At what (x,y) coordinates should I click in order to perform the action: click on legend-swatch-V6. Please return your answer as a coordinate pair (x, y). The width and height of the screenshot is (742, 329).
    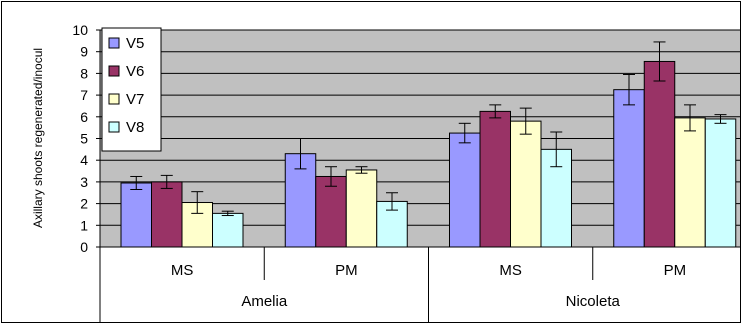
    Looking at the image, I should click on (114, 71).